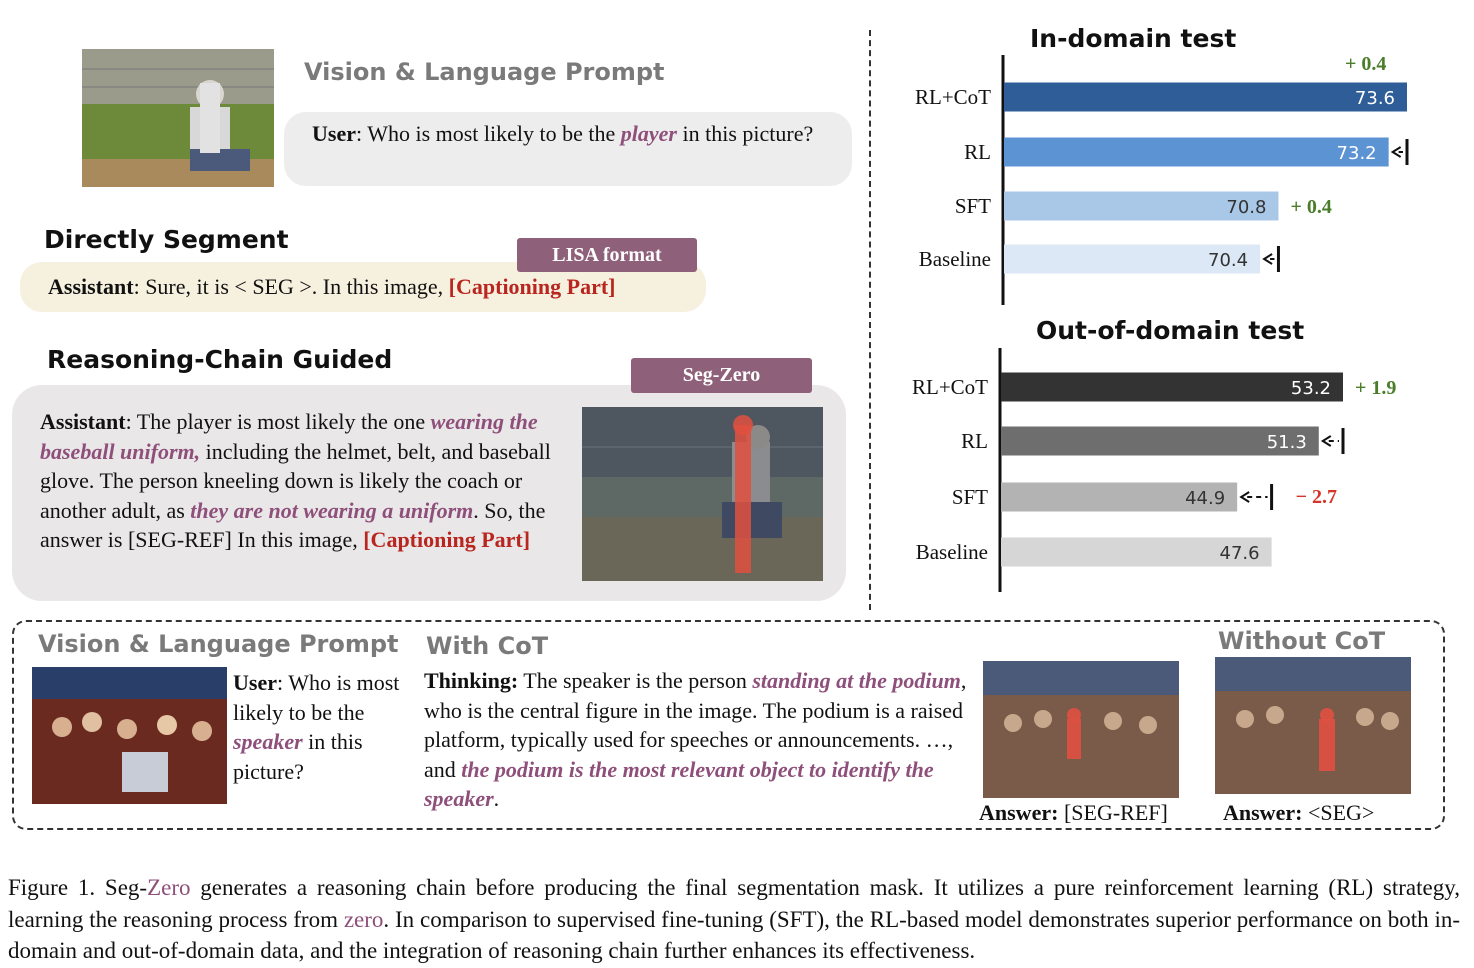 The image size is (1474, 968). I want to click on chart-value-label: 47.6, so click(1240, 553).